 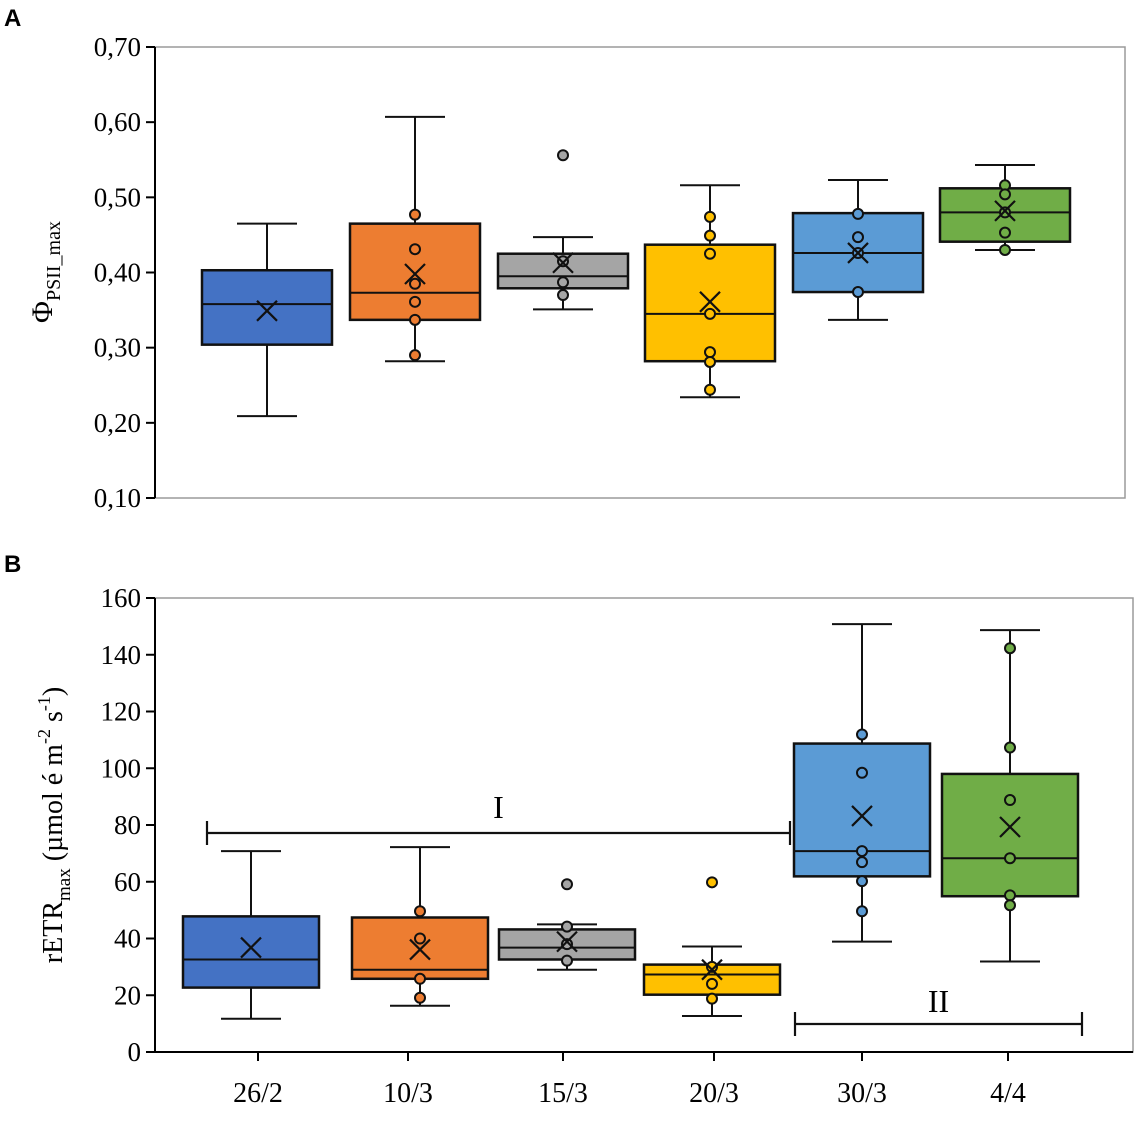 What do you see at coordinates (938, 1001) in the screenshot?
I see `group-label: II` at bounding box center [938, 1001].